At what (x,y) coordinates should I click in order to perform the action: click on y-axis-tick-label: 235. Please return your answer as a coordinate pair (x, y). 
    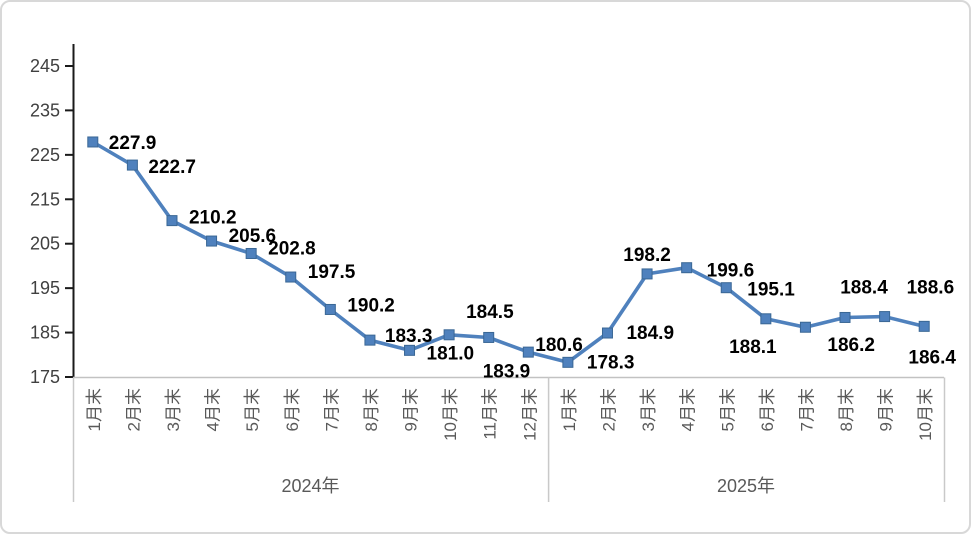
    Looking at the image, I should click on (45, 110).